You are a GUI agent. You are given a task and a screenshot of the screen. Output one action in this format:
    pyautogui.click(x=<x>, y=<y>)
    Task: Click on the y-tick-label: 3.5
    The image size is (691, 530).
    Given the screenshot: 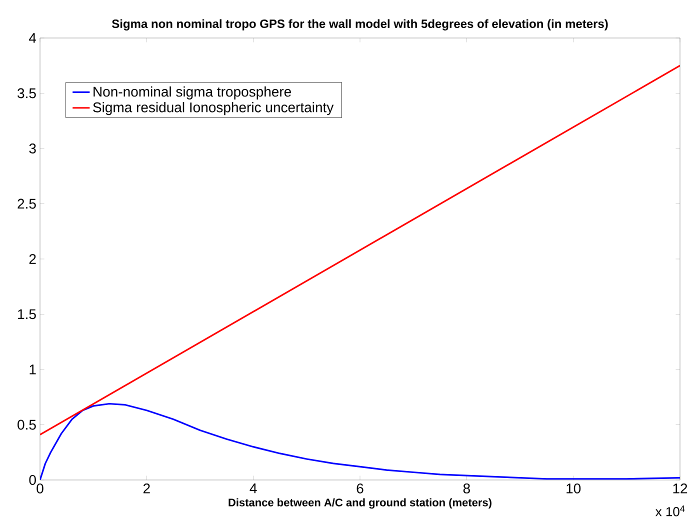 What is the action you would take?
    pyautogui.click(x=27, y=93)
    